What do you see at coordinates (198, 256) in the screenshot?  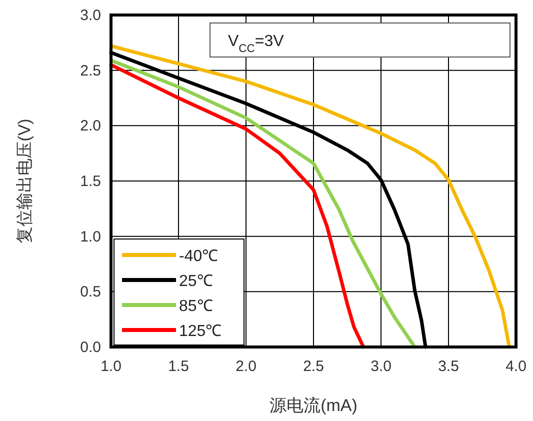 I see `legend-label: -40℃` at bounding box center [198, 256].